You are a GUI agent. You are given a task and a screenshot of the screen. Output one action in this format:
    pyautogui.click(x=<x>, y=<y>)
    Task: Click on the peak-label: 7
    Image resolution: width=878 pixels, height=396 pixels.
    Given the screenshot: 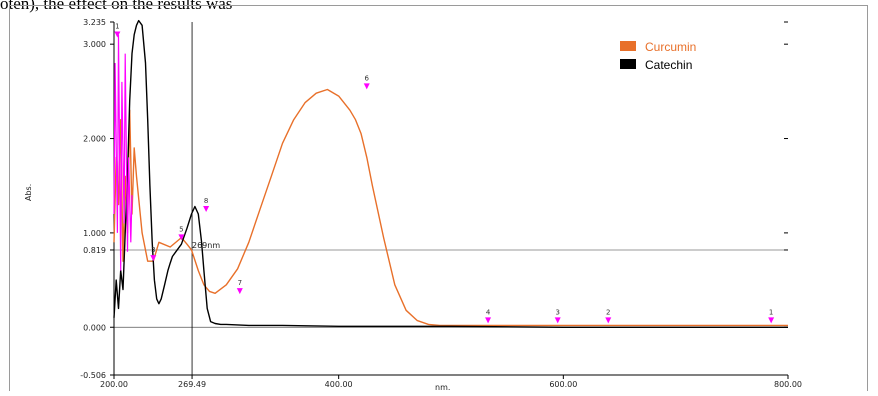 What is the action you would take?
    pyautogui.click(x=240, y=283)
    